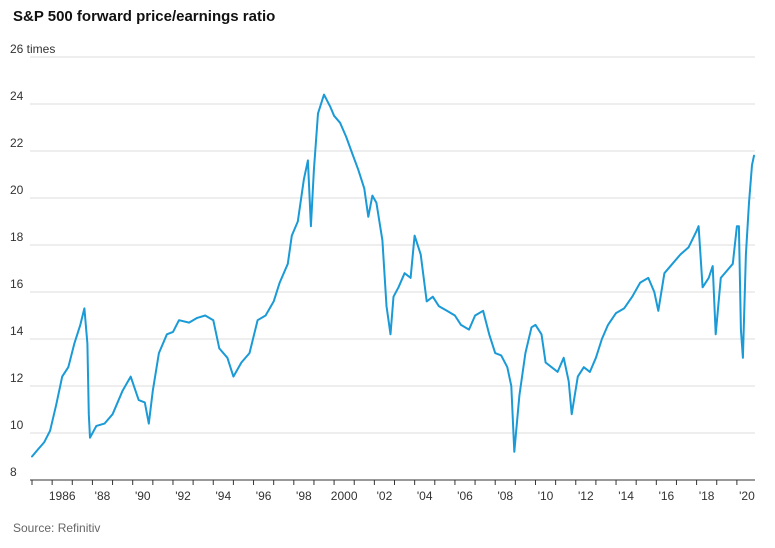 This screenshot has height=548, width=775. What do you see at coordinates (62, 496) in the screenshot?
I see `x-tick-label-1986: 1986` at bounding box center [62, 496].